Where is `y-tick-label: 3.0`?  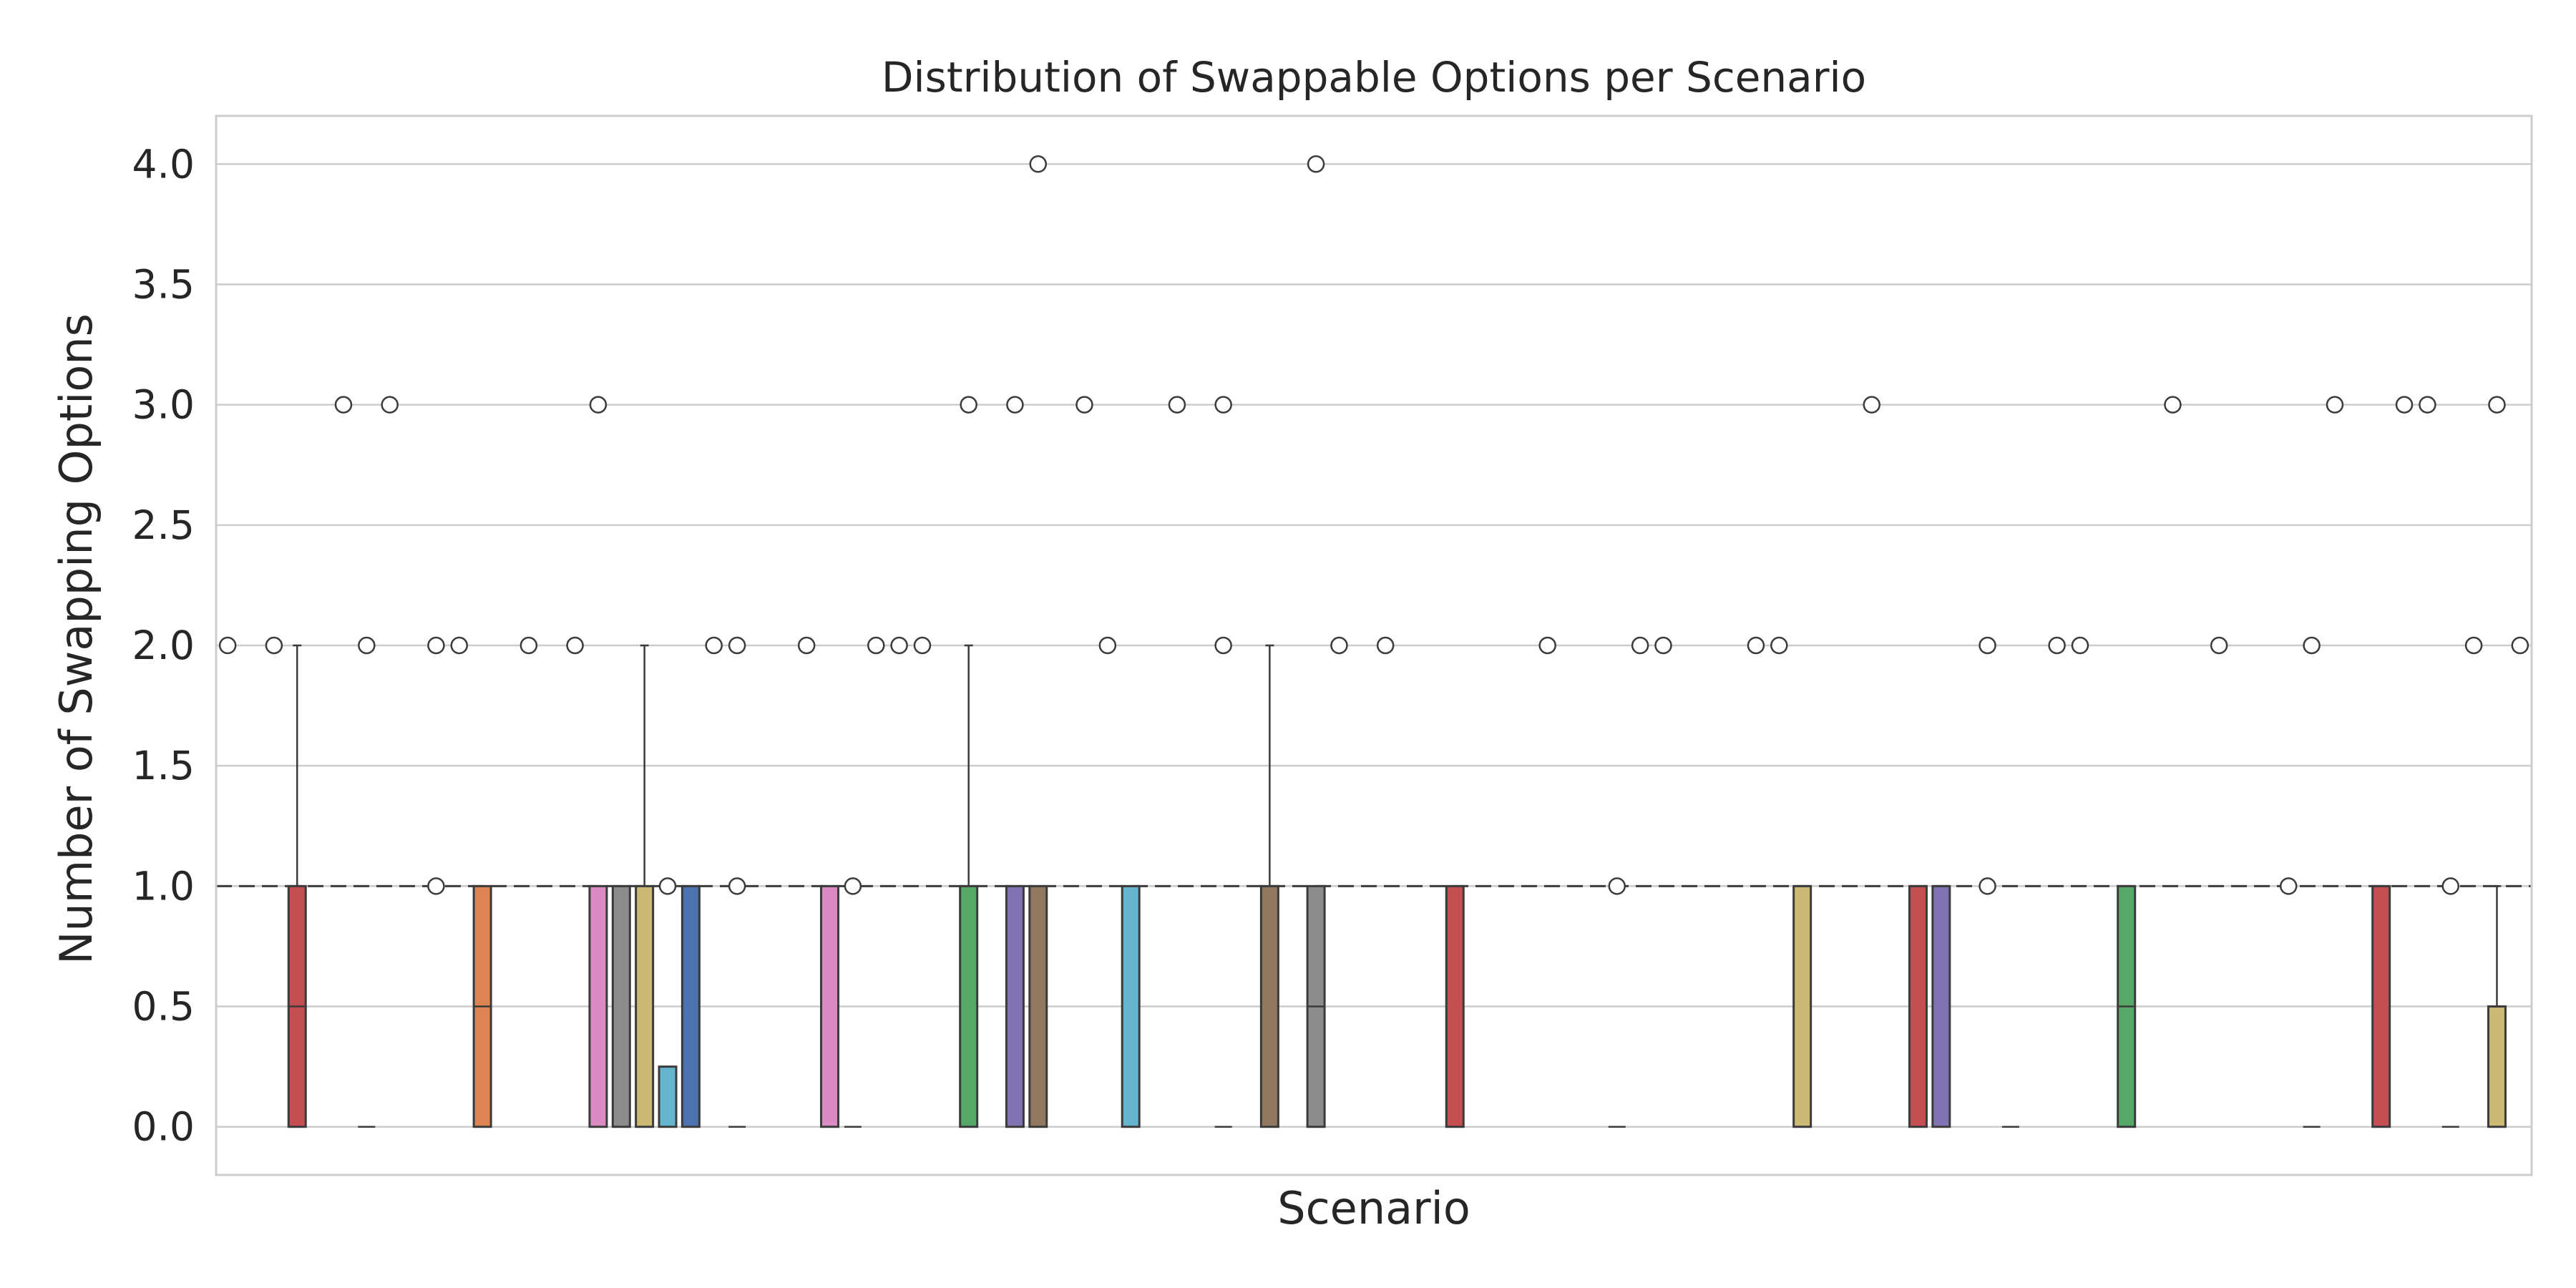
y-tick-label: 3.0 is located at coordinates (163, 405).